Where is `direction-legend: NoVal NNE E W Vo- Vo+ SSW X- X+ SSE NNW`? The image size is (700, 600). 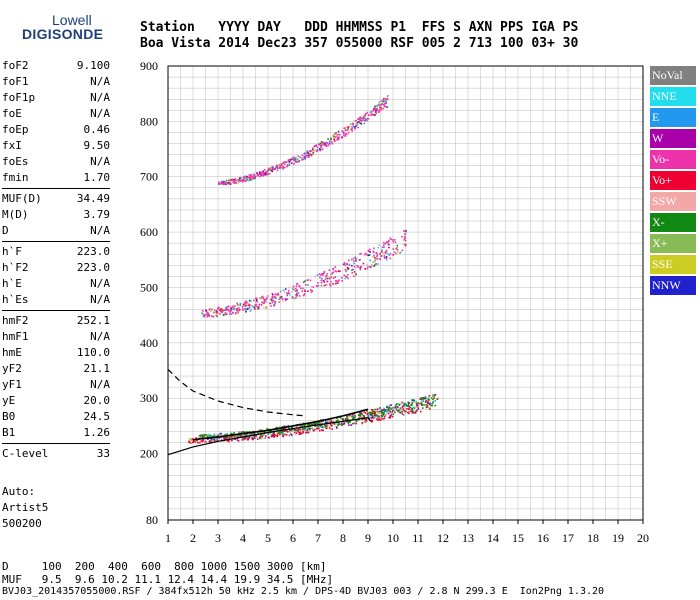 direction-legend: NoVal NNE E W Vo- Vo+ SSW X- X+ SSE NNW is located at coordinates (673, 181).